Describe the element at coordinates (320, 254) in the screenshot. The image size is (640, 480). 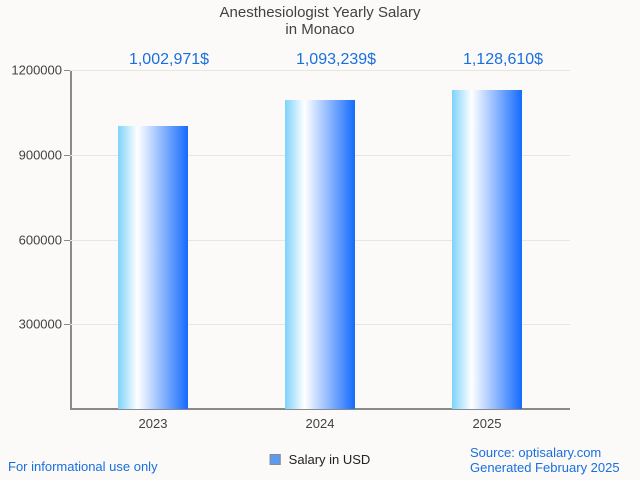
I see `bar-2024` at that location.